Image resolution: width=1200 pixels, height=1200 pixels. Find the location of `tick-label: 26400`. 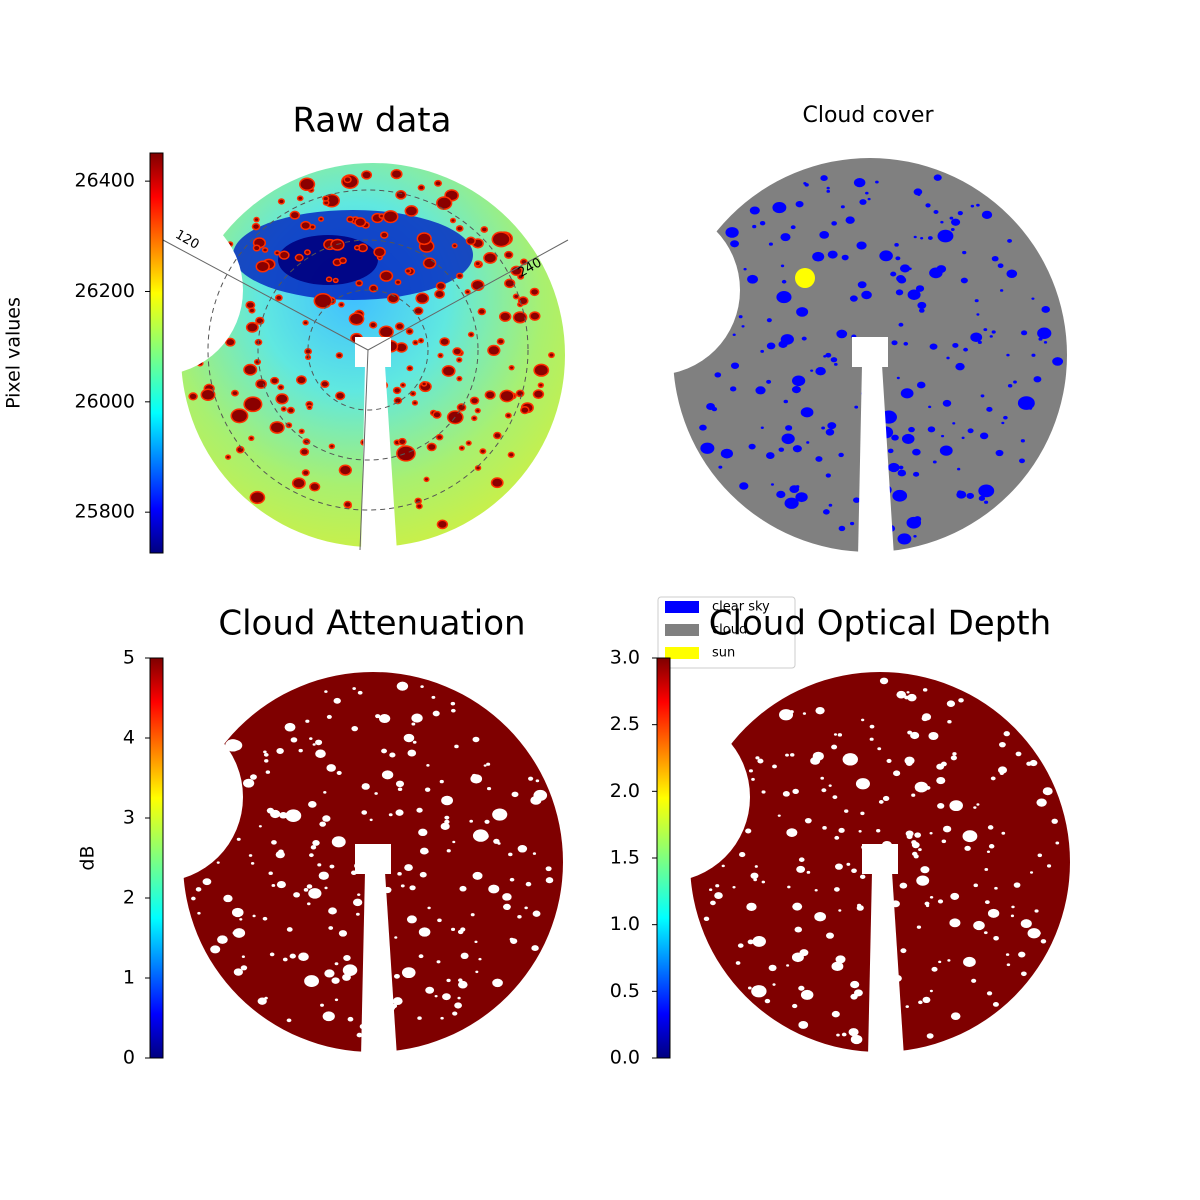

tick-label: 26400 is located at coordinates (105, 181).